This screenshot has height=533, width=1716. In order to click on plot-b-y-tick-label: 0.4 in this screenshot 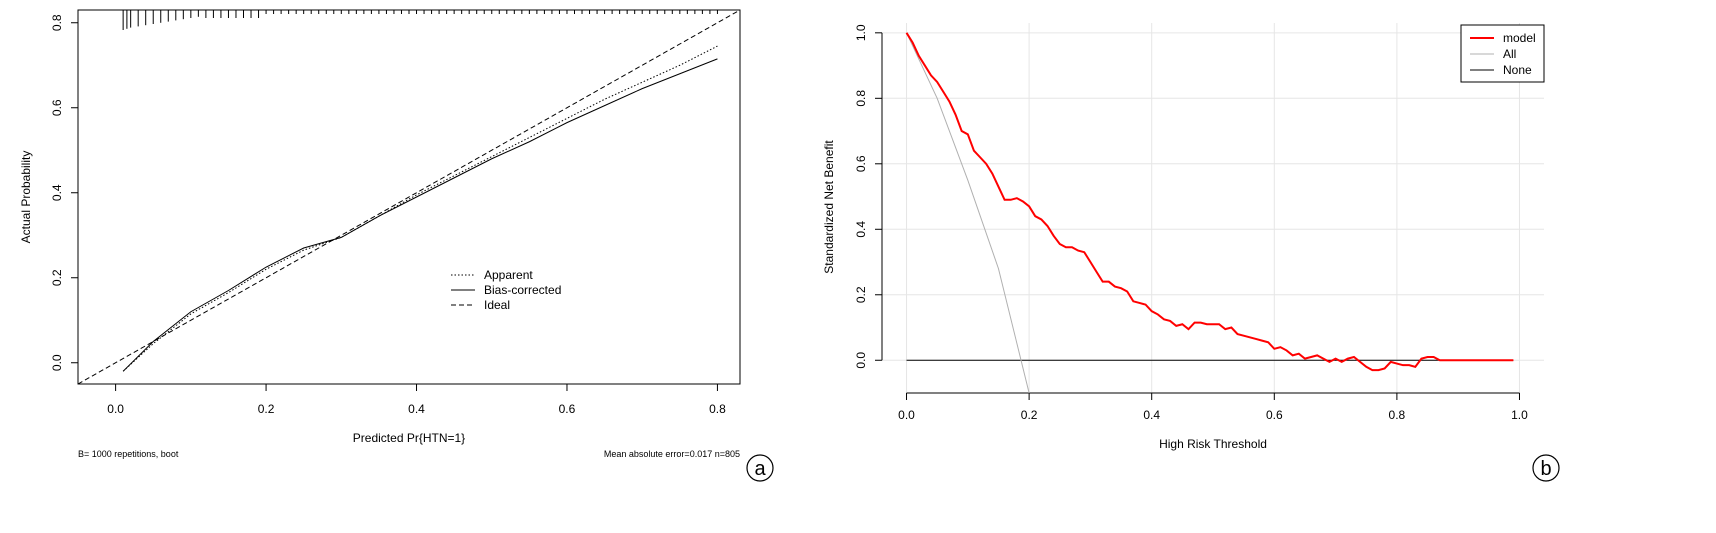, I will do `click(861, 229)`.